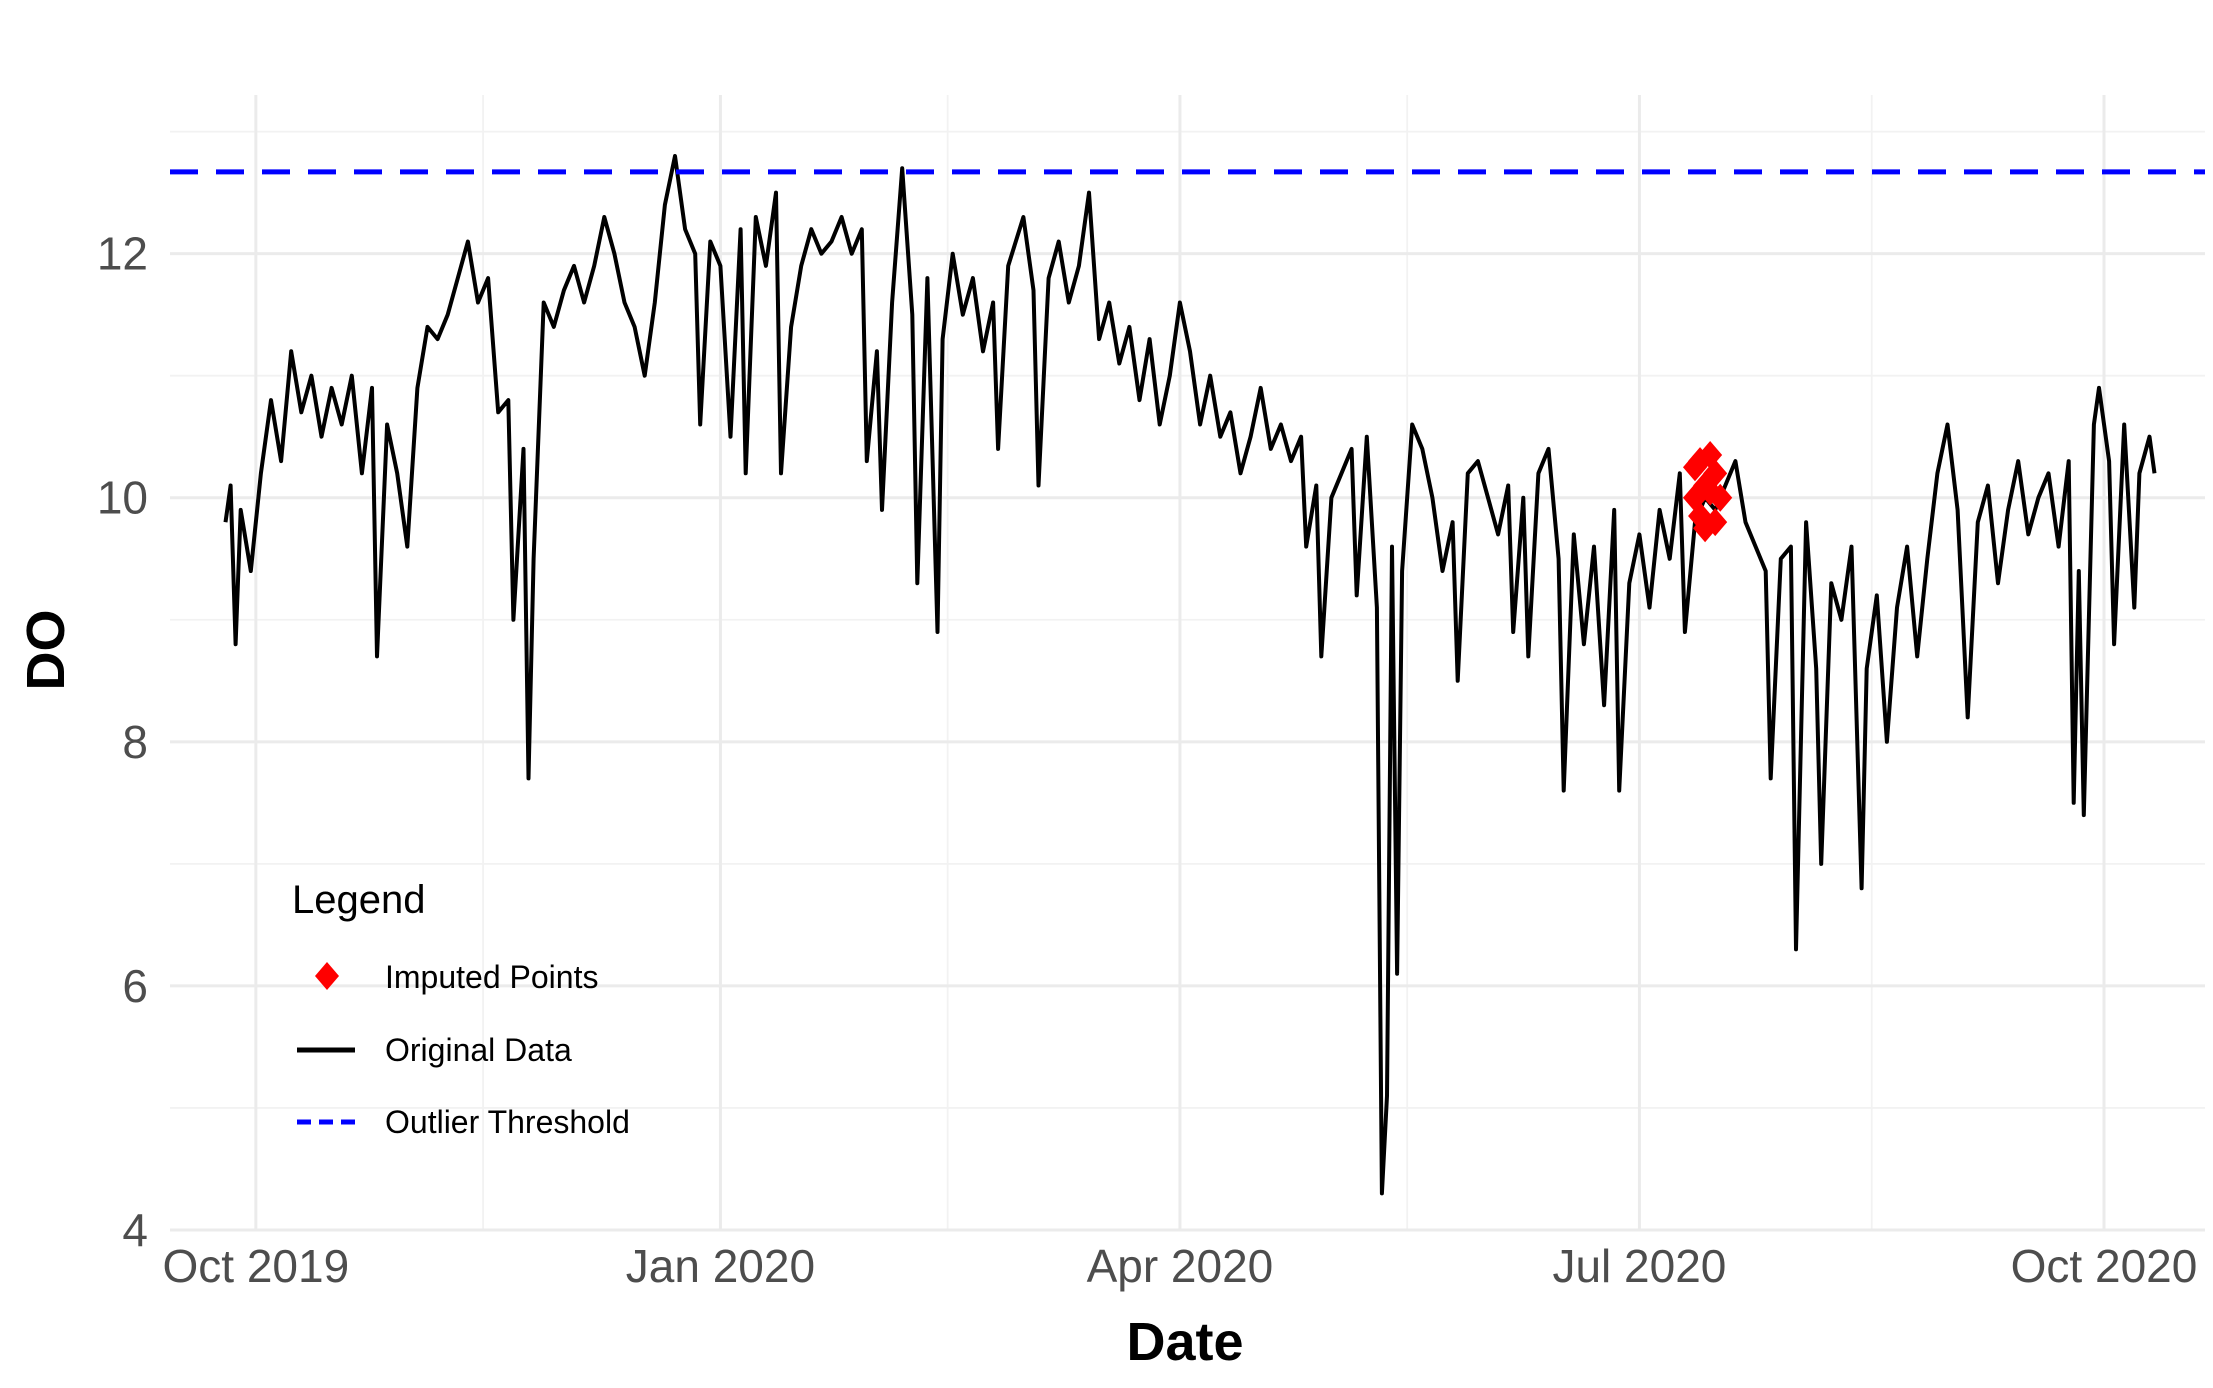  I want to click on legend-label-threshold: Outlier Threshold, so click(507, 1122).